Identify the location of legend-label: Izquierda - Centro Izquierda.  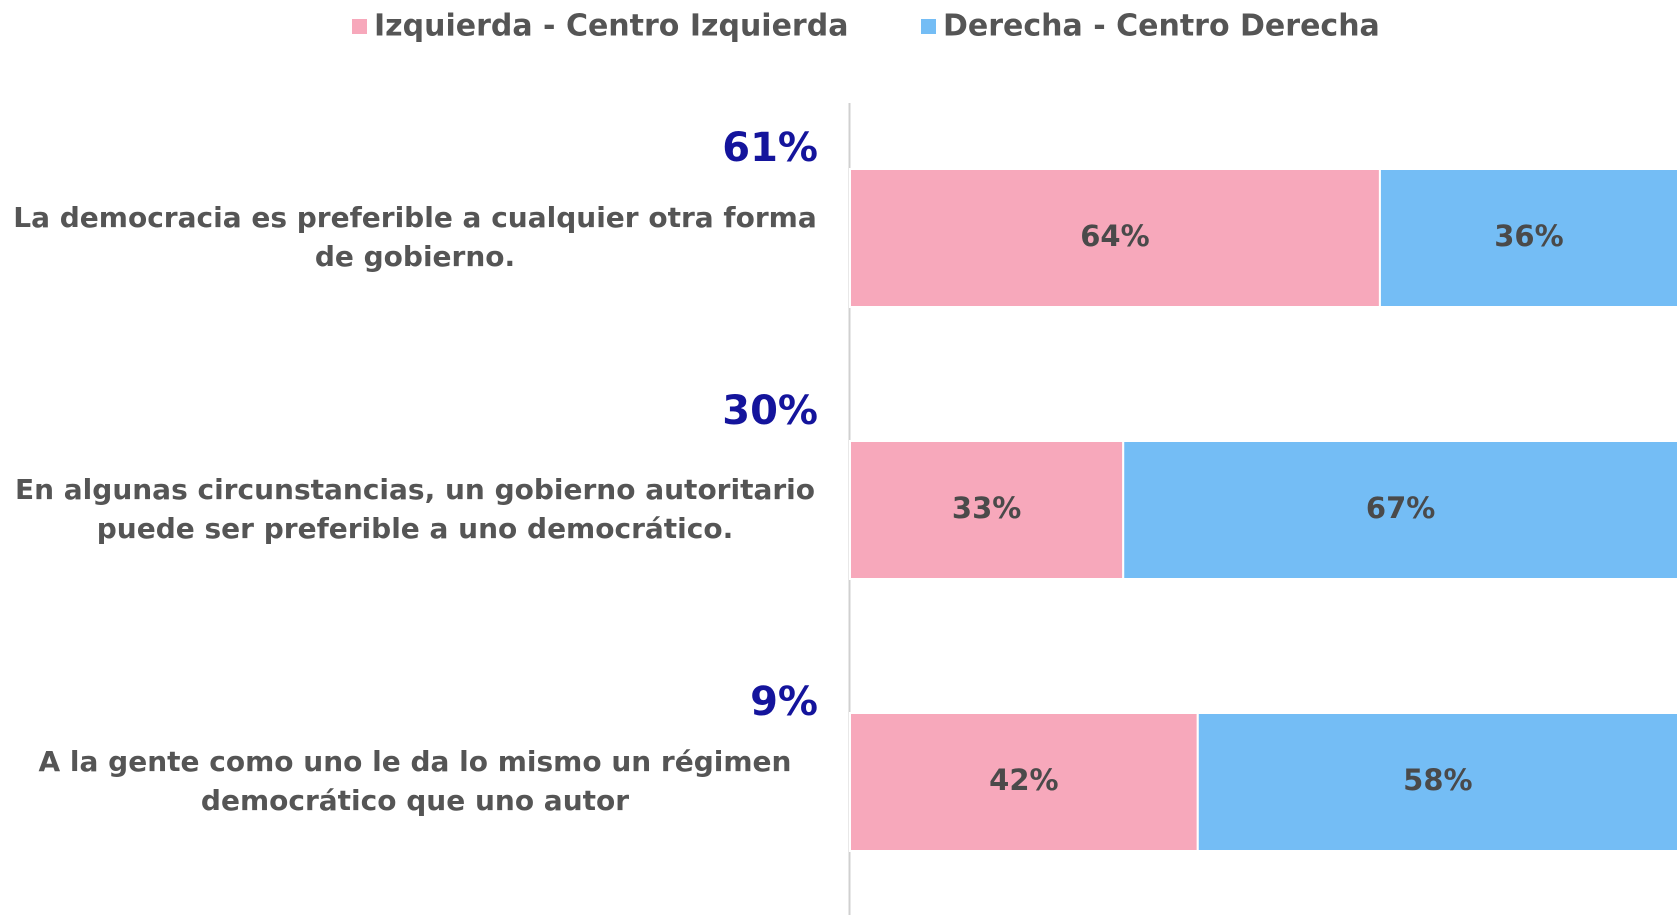
(611, 26).